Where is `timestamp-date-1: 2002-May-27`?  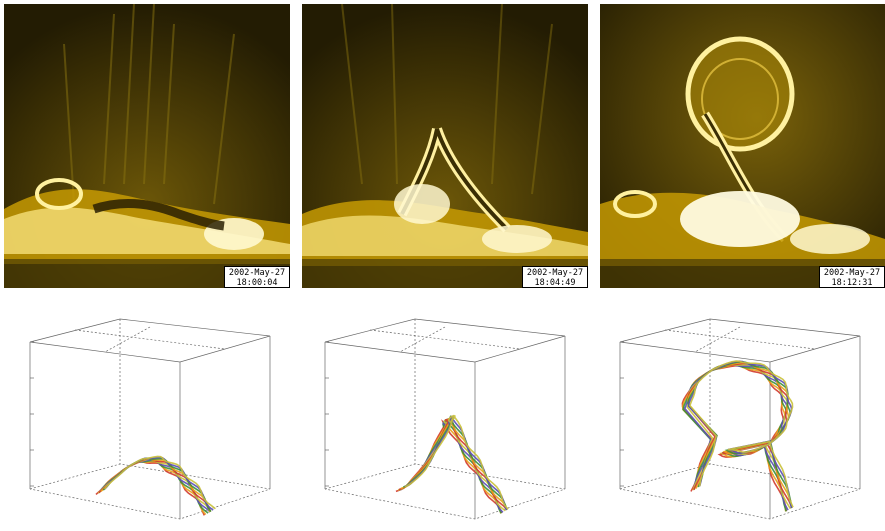
timestamp-date-1: 2002-May-27 is located at coordinates (257, 273).